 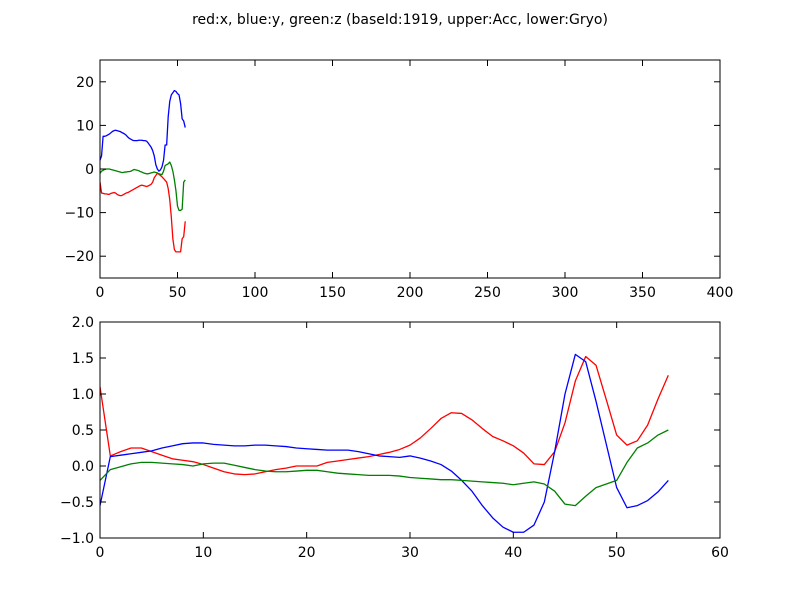 What do you see at coordinates (642, 293) in the screenshot?
I see `x-tick-label: 350` at bounding box center [642, 293].